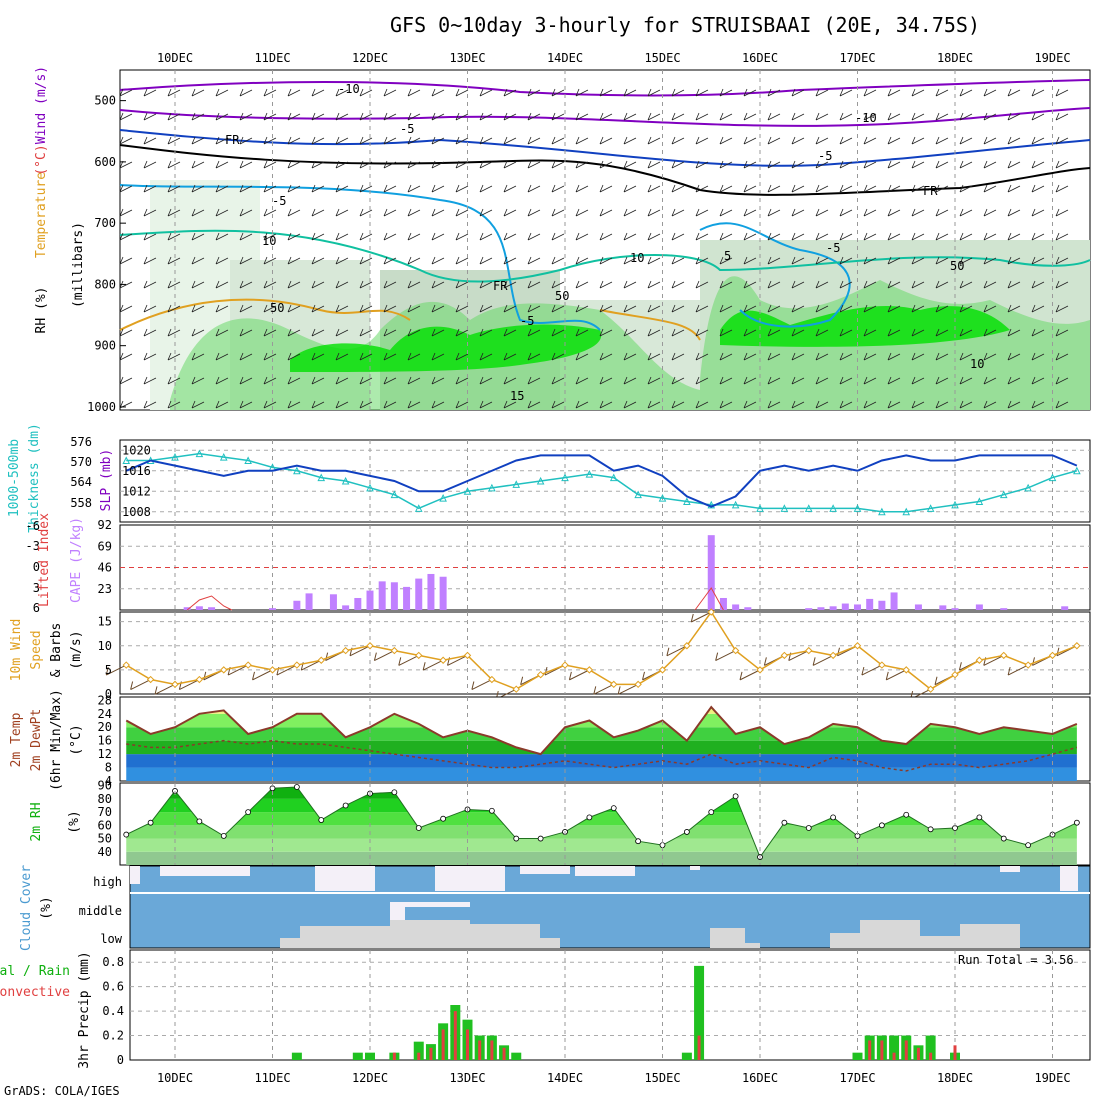 This screenshot has height=1100, width=1100. I want to click on ylabel-lifted-index: Lifted Index, so click(44, 560).